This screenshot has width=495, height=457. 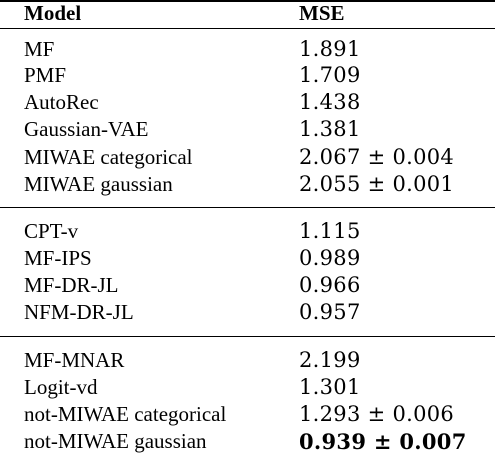 What do you see at coordinates (247, 441) in the screenshot?
I see `table-row: not-MIWAE gaussian 0.939 ± 0.007` at bounding box center [247, 441].